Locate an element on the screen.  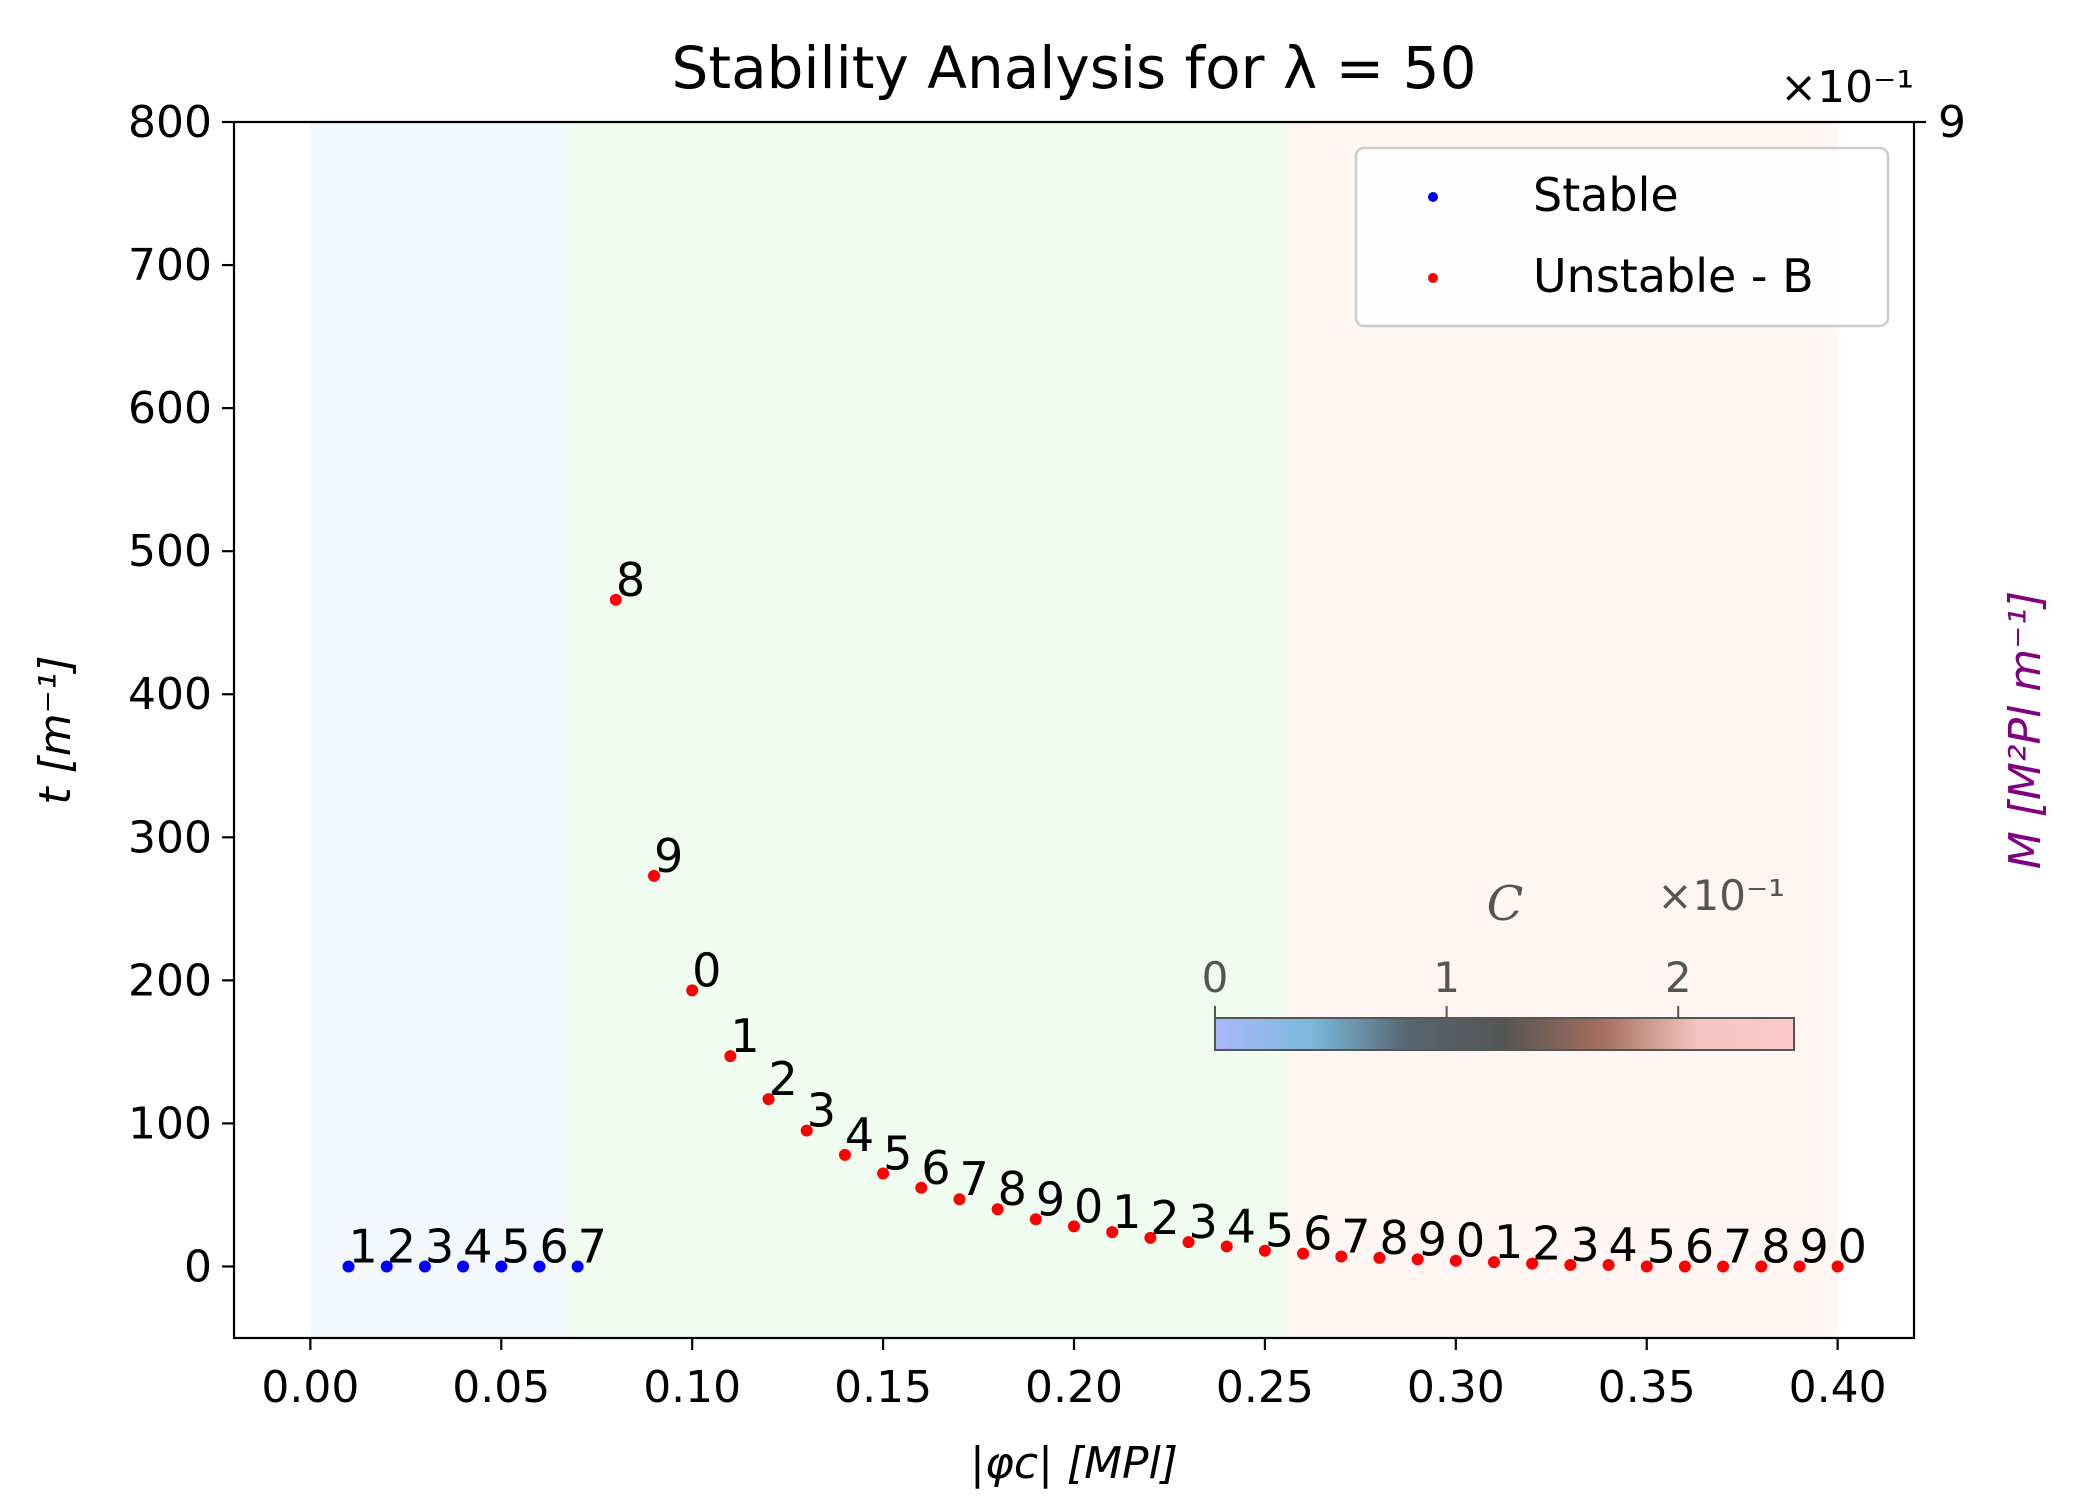
legend-marker-unstable is located at coordinates (1433, 278).